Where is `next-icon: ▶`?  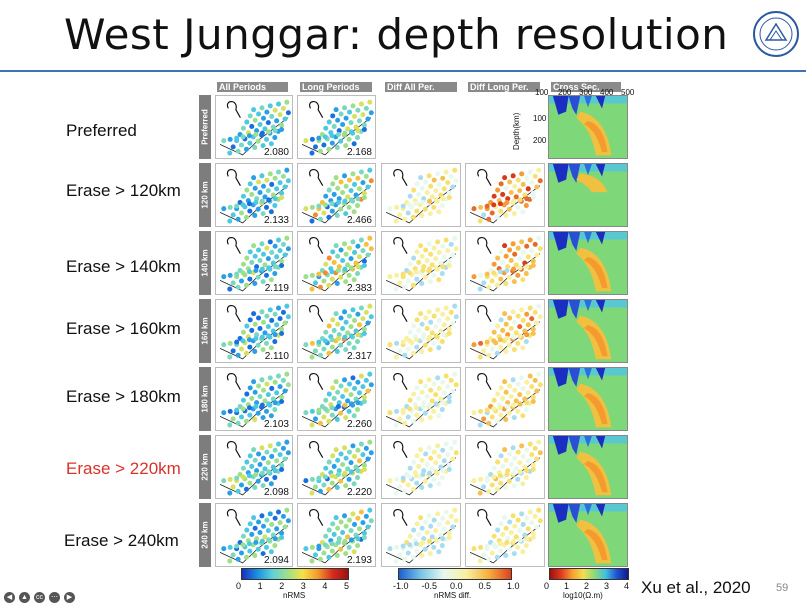 next-icon: ▶ is located at coordinates (69, 597).